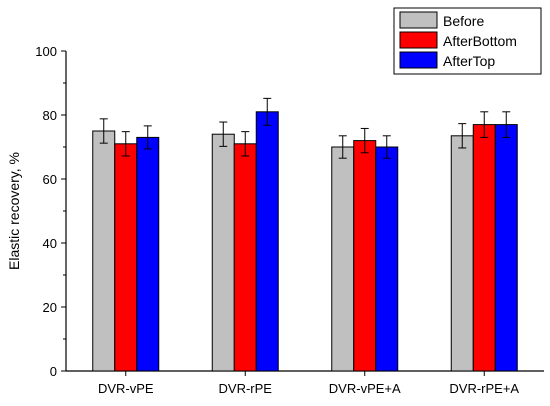  Describe the element at coordinates (484, 248) in the screenshot. I see `bar-afterbottom-dvr-rpe-a` at that location.